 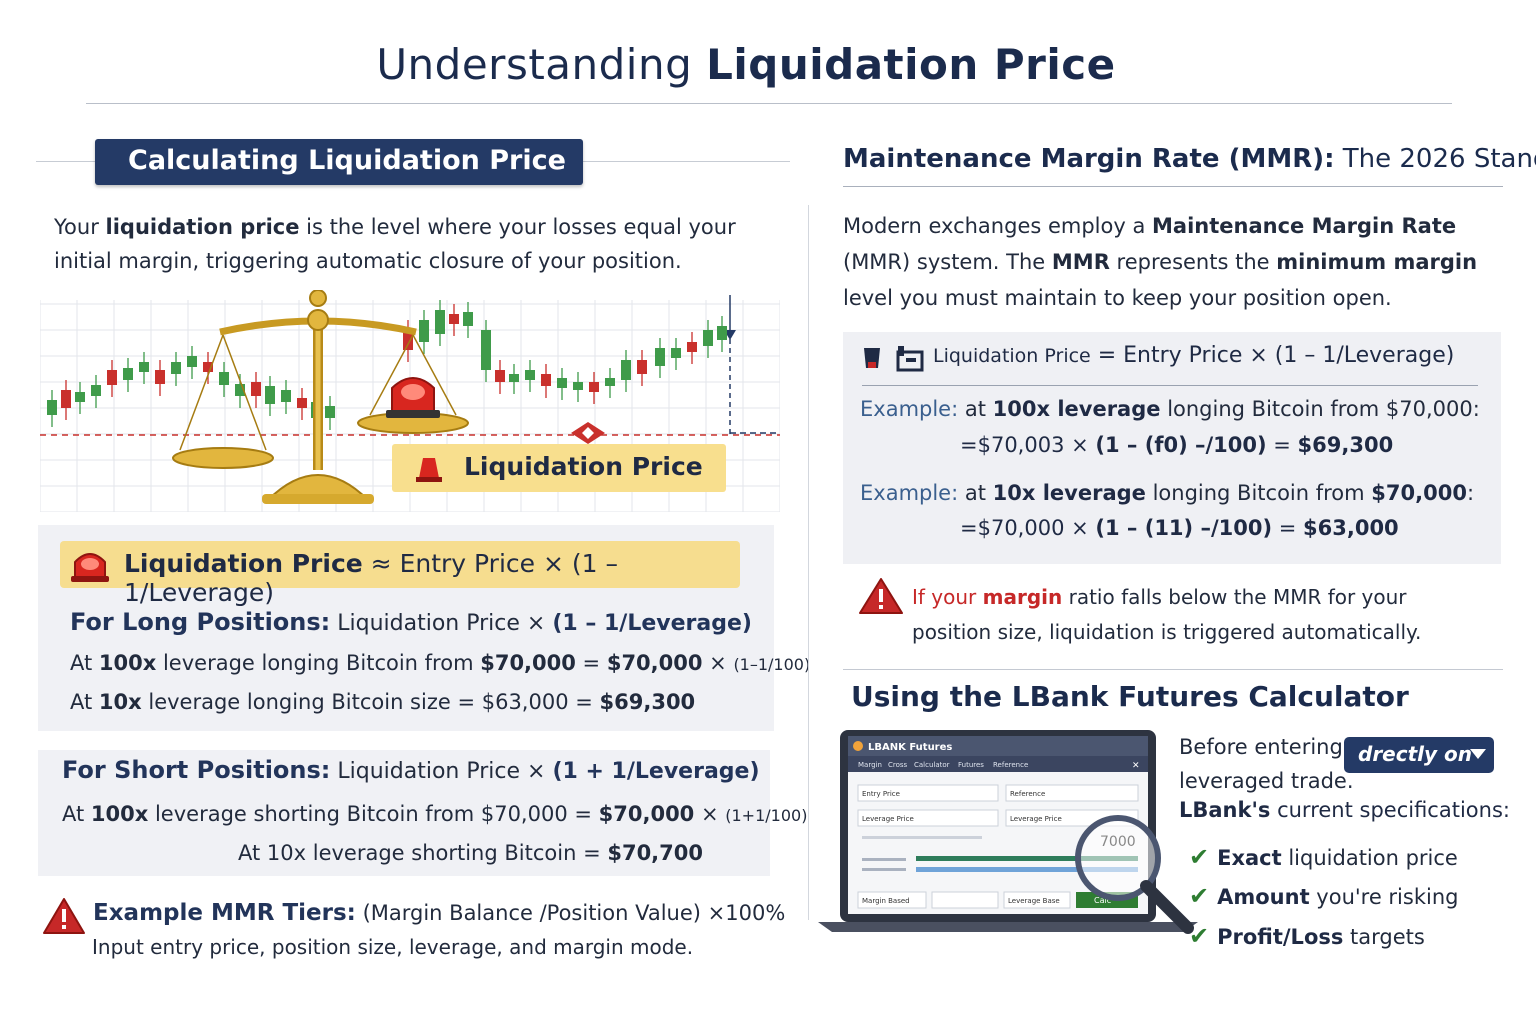 I want to click on balance-scale-icon, so click(x=320, y=397).